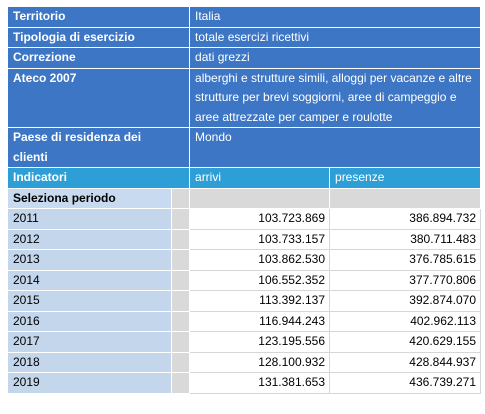 The height and width of the screenshot is (414, 485). What do you see at coordinates (98, 147) in the screenshot?
I see `header-label-paese: Paese di residenza dei clienti` at bounding box center [98, 147].